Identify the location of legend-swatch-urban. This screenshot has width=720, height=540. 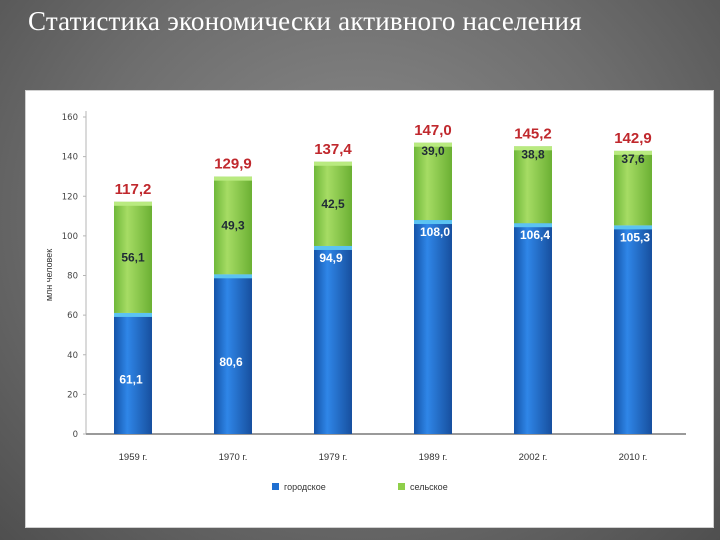
(275, 486).